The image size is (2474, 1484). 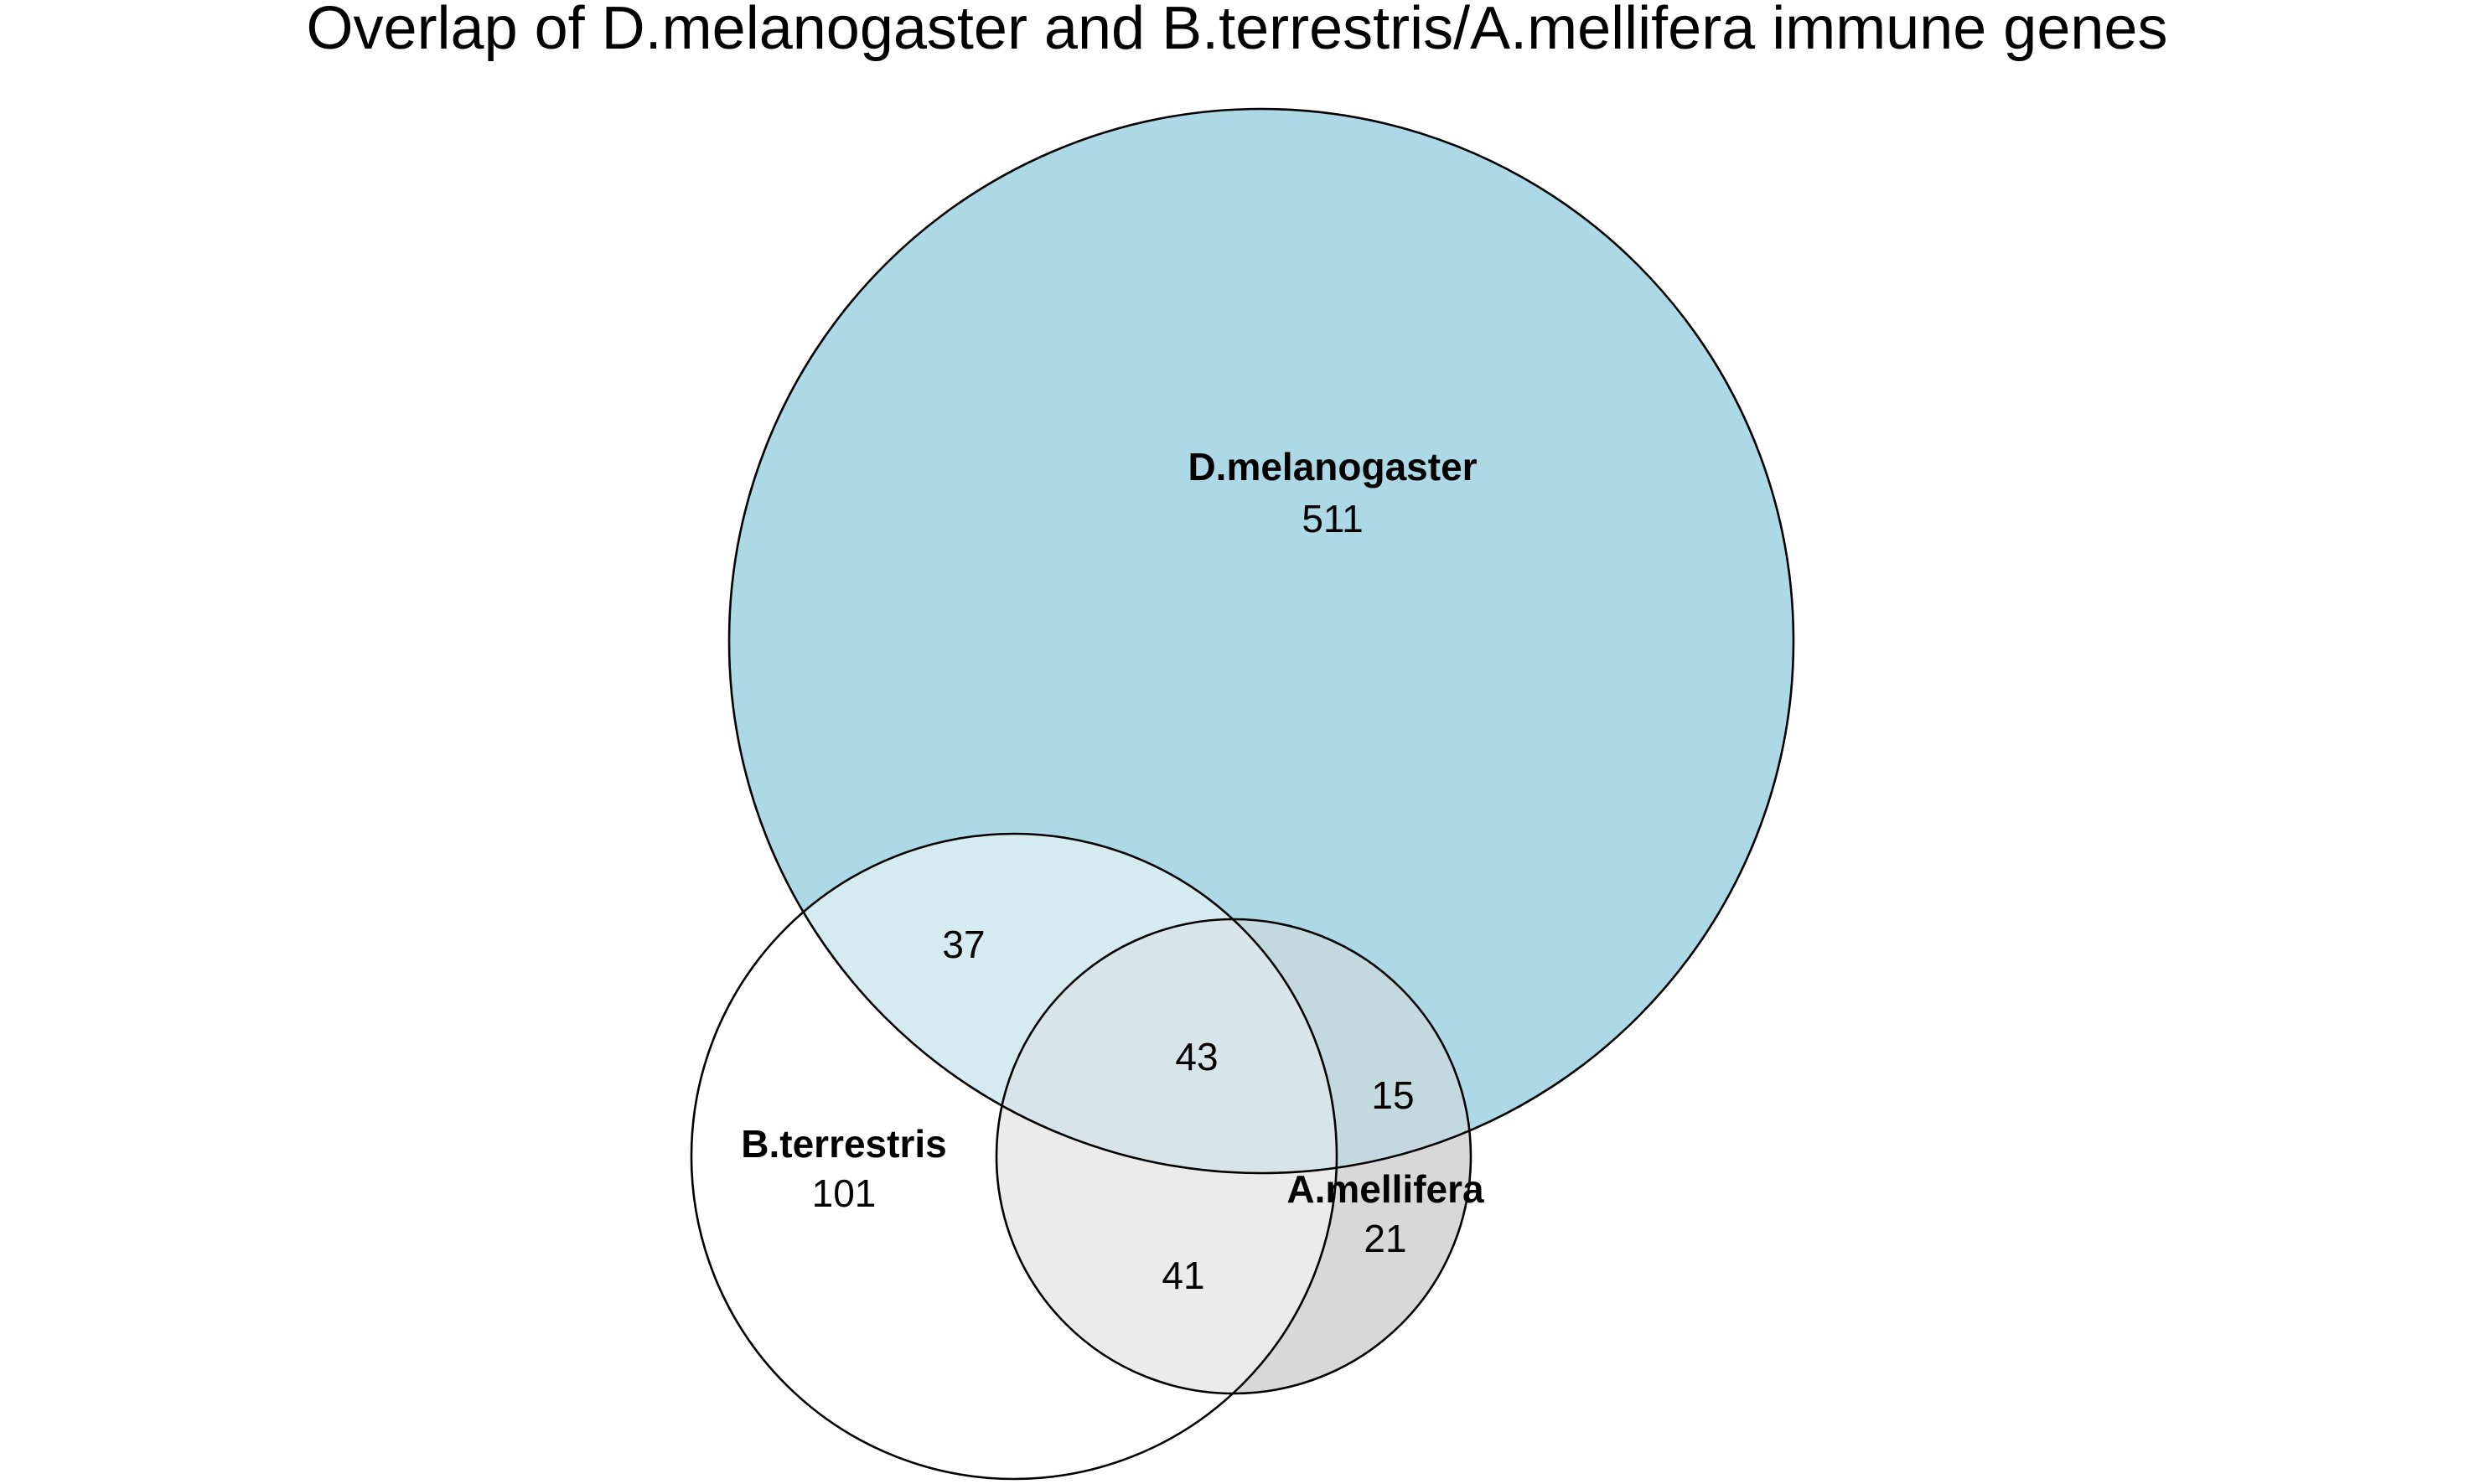 What do you see at coordinates (843, 1144) in the screenshot?
I see `bter-label: B.terrestris` at bounding box center [843, 1144].